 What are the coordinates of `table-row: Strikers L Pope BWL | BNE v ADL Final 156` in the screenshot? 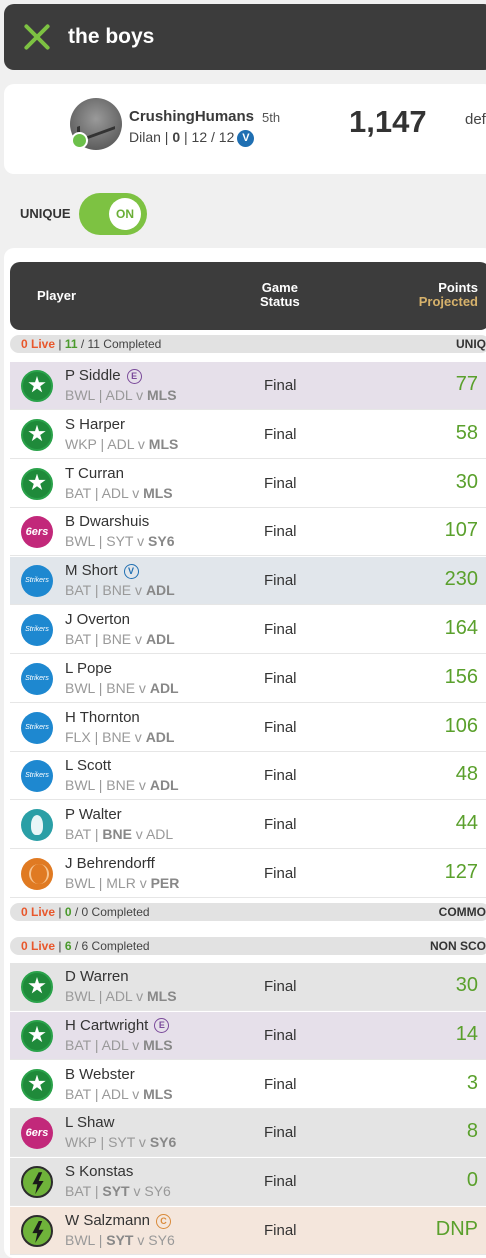 It's located at (248, 678).